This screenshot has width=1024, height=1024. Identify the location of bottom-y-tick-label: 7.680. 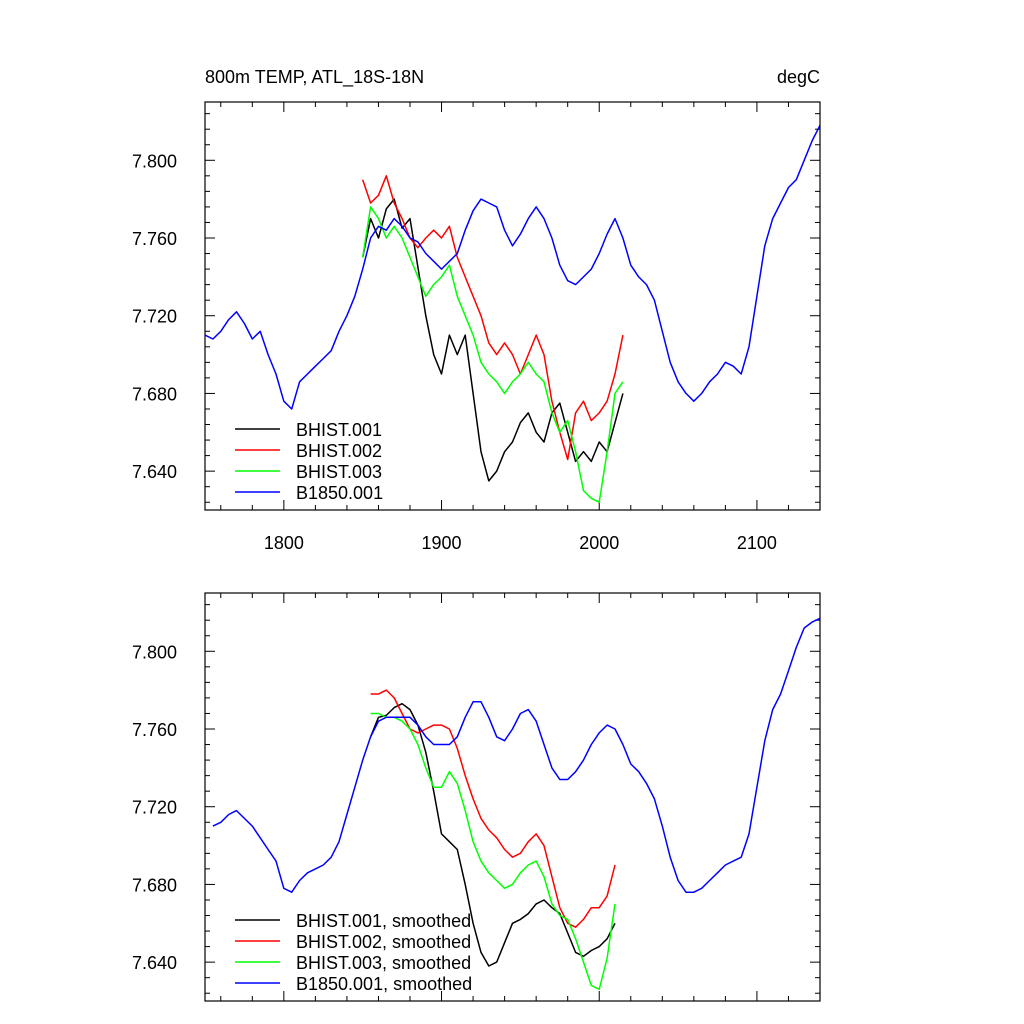
(154, 885).